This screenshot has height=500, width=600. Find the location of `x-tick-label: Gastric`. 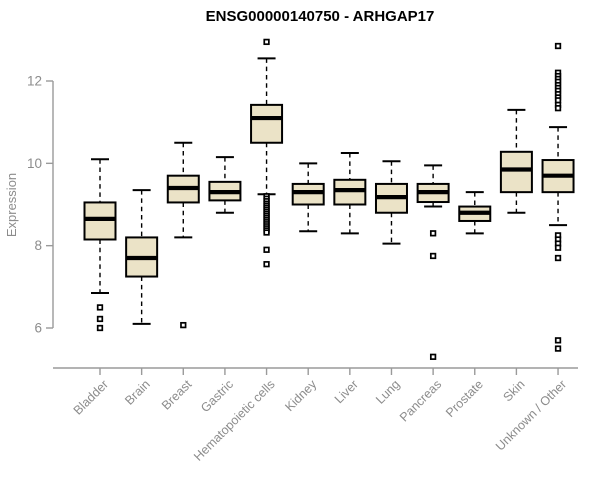

x-tick-label: Gastric is located at coordinates (217, 396).